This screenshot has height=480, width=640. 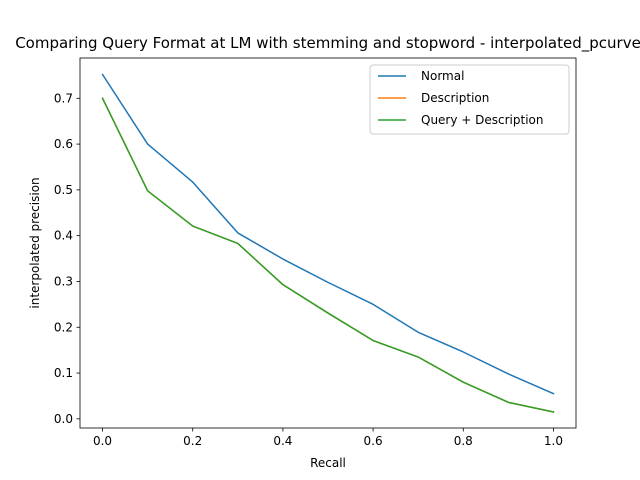 What do you see at coordinates (282, 441) in the screenshot?
I see `x-tick-label: 0.4` at bounding box center [282, 441].